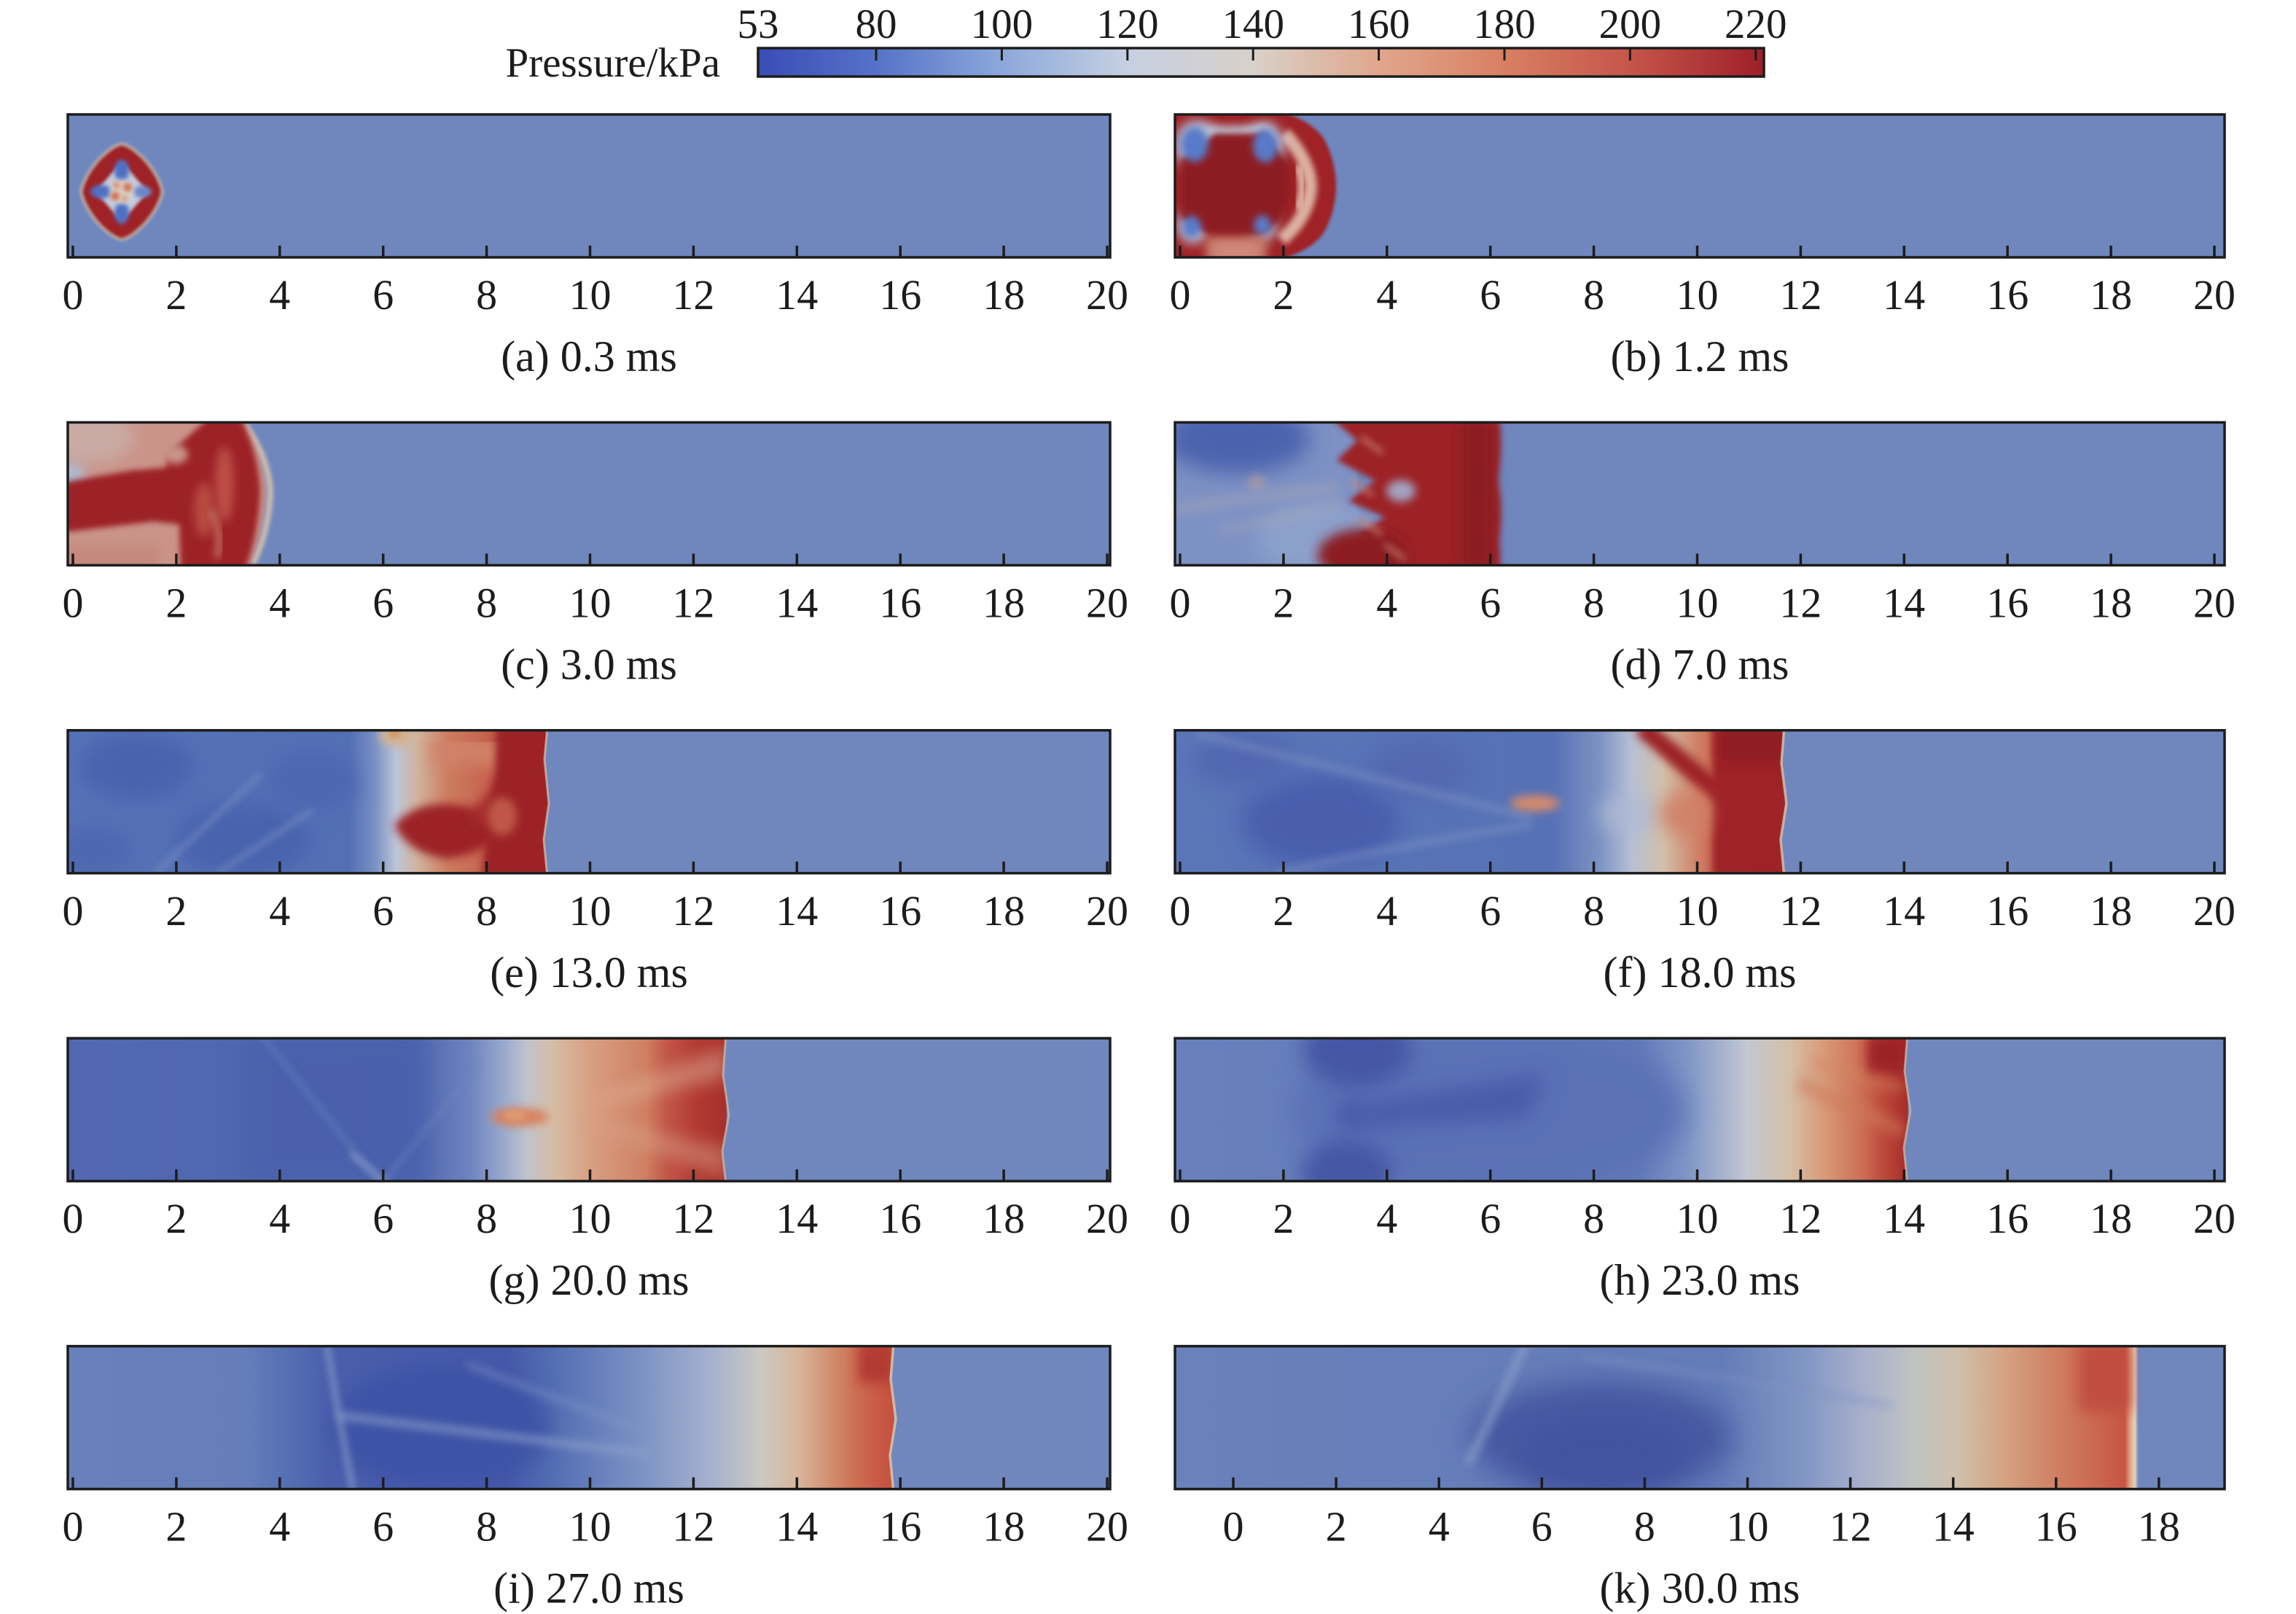 This screenshot has height=1614, width=2296. Describe the element at coordinates (1700, 1588) in the screenshot. I see `svg-text: (k) 30.0 ms` at that location.